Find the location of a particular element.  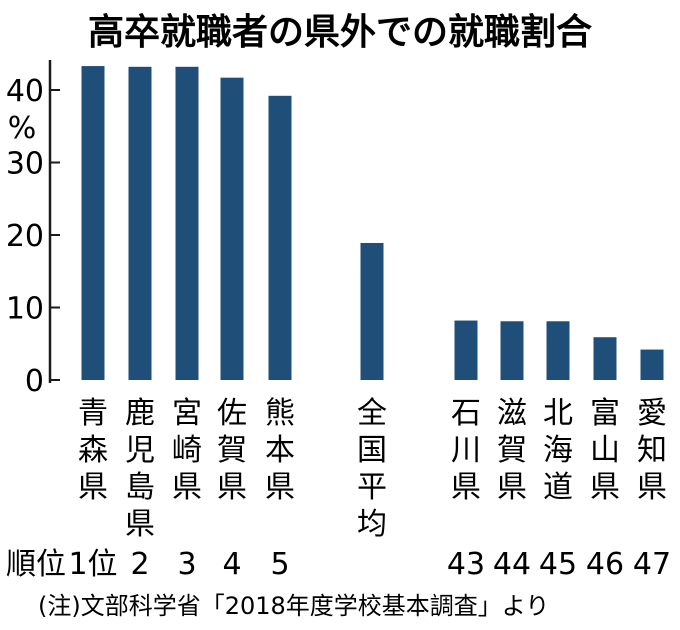

category-label: 全国平均 is located at coordinates (372, 469).